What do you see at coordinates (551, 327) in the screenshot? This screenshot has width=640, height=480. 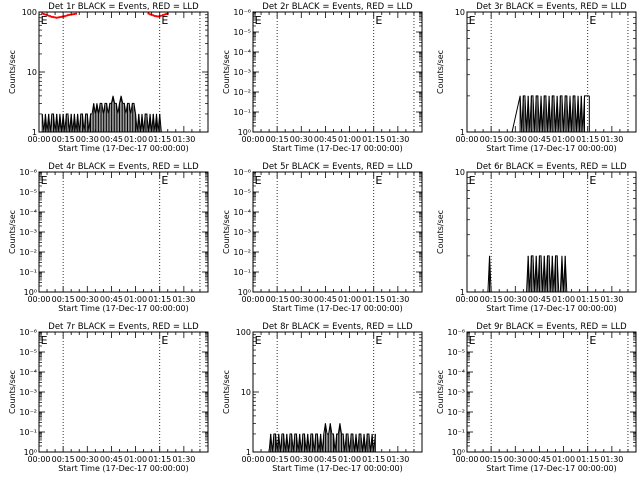 I see `chart-title: Det 9r BLACK = Events, RED = LLD` at bounding box center [551, 327].